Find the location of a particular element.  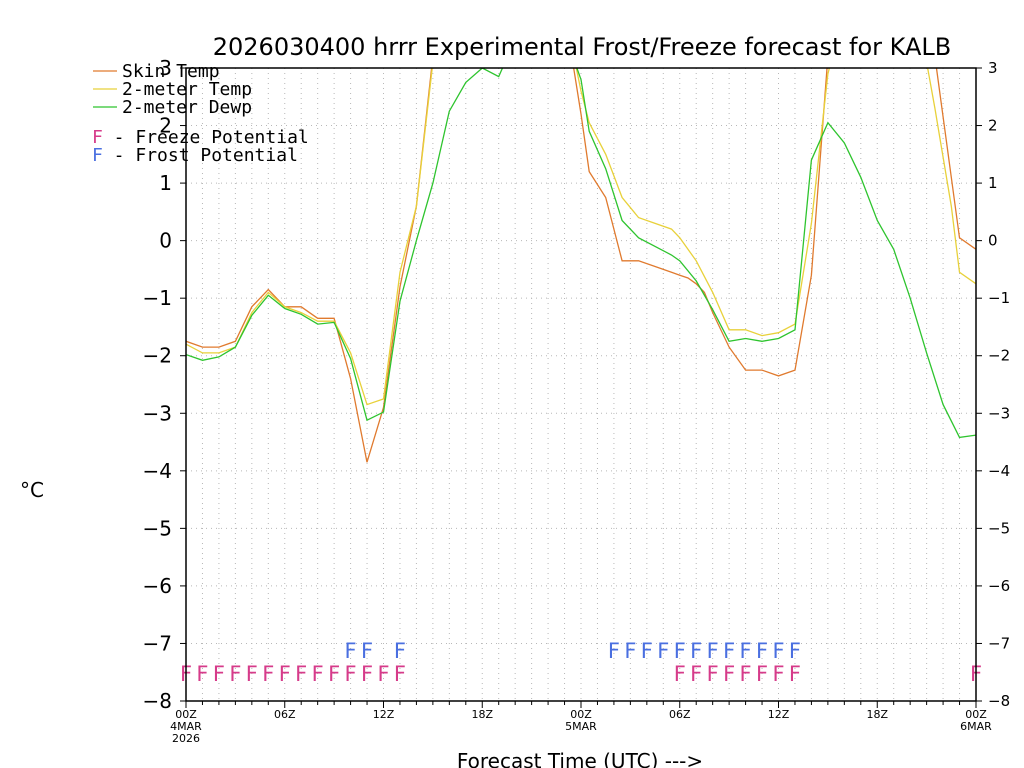

y-tick-label: 1 is located at coordinates (165, 183).